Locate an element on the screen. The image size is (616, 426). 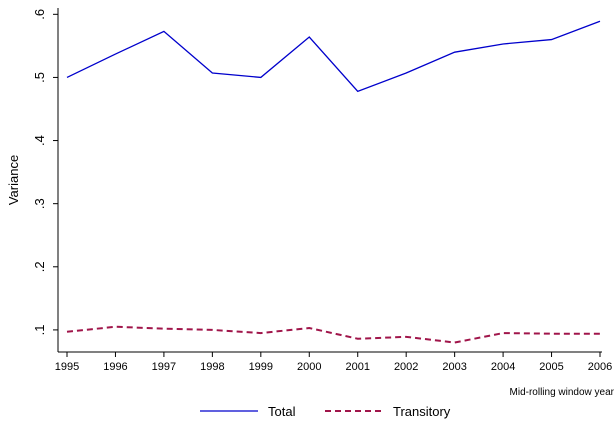
x-tick-label: 2006 is located at coordinates (600, 367).